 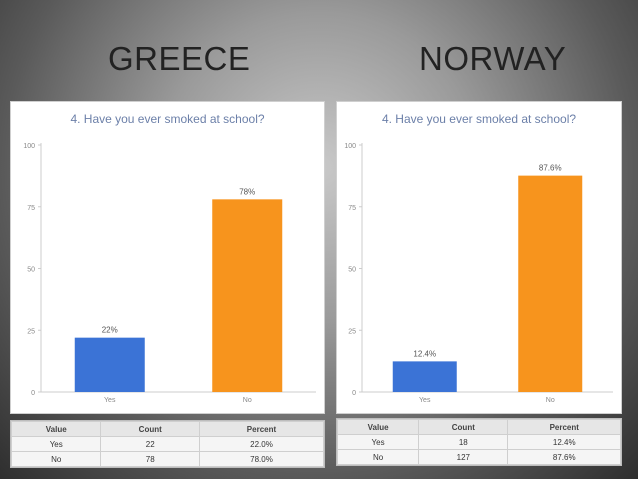 What do you see at coordinates (550, 168) in the screenshot?
I see `data-label: 87.6%` at bounding box center [550, 168].